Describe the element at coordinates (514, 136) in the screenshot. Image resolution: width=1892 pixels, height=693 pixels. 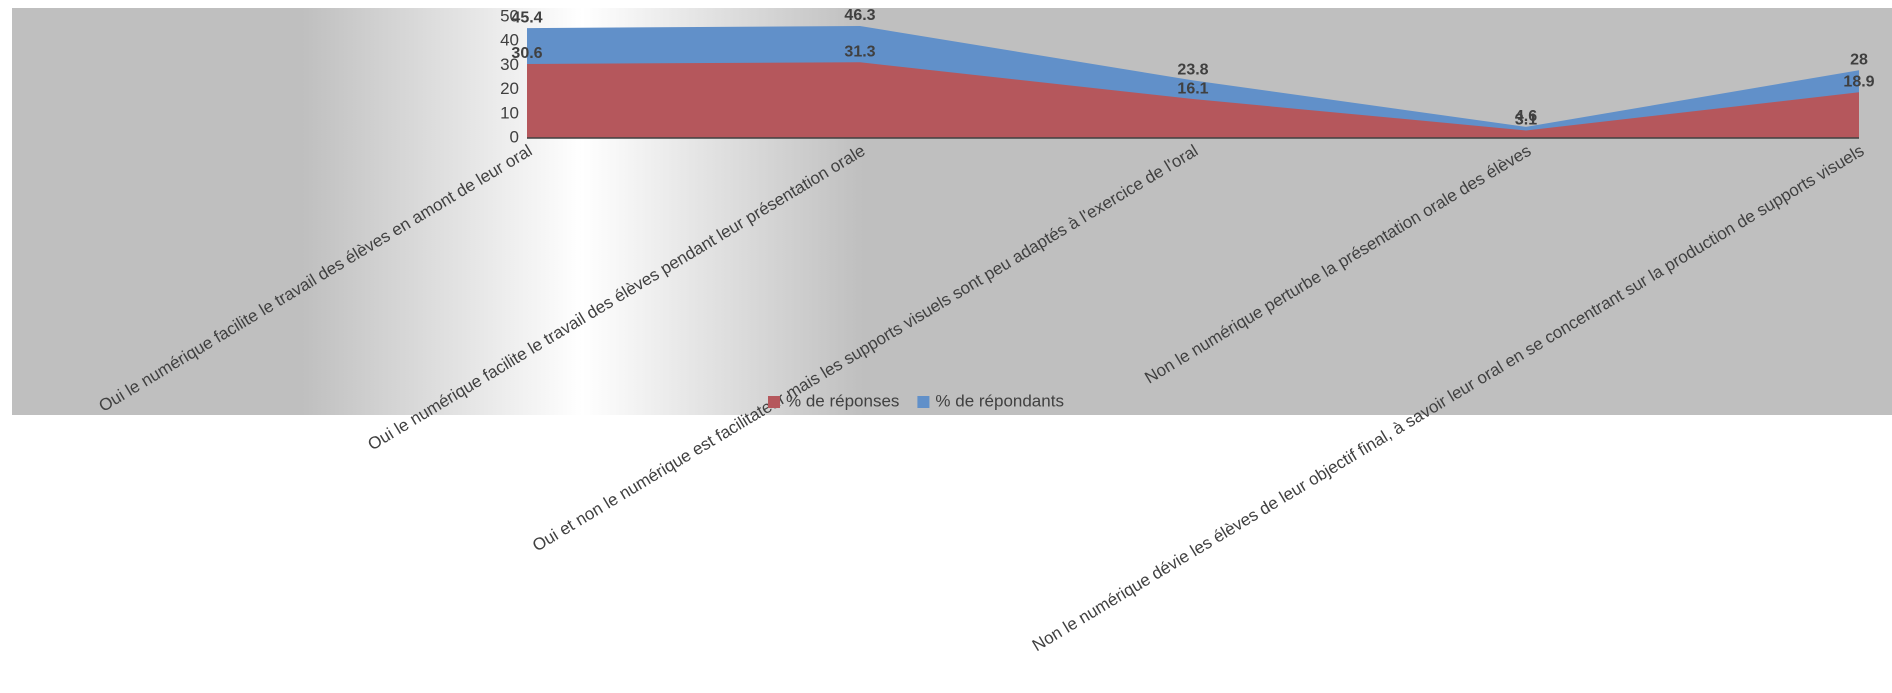
I see `y-tick-label: 0` at that location.